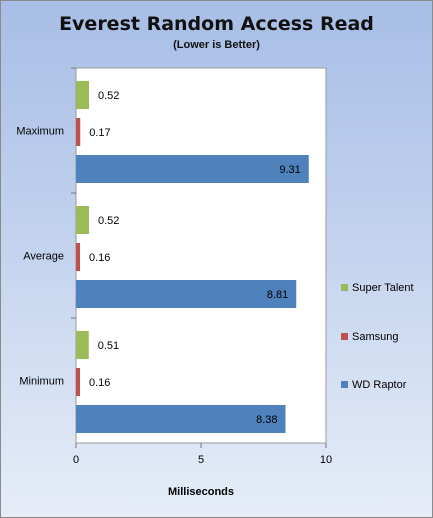  What do you see at coordinates (326, 460) in the screenshot?
I see `x-tick-label: 10` at bounding box center [326, 460].